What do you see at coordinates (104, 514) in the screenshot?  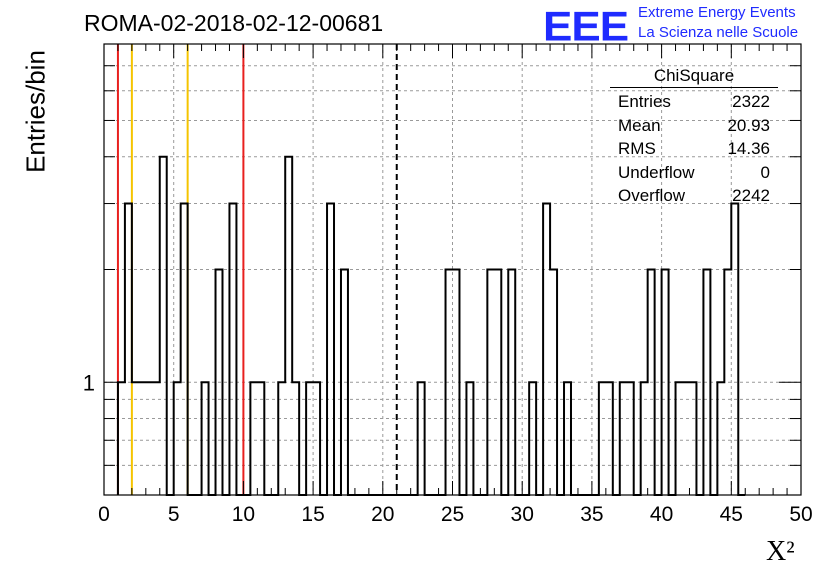 I see `x-tick-label: 0` at bounding box center [104, 514].